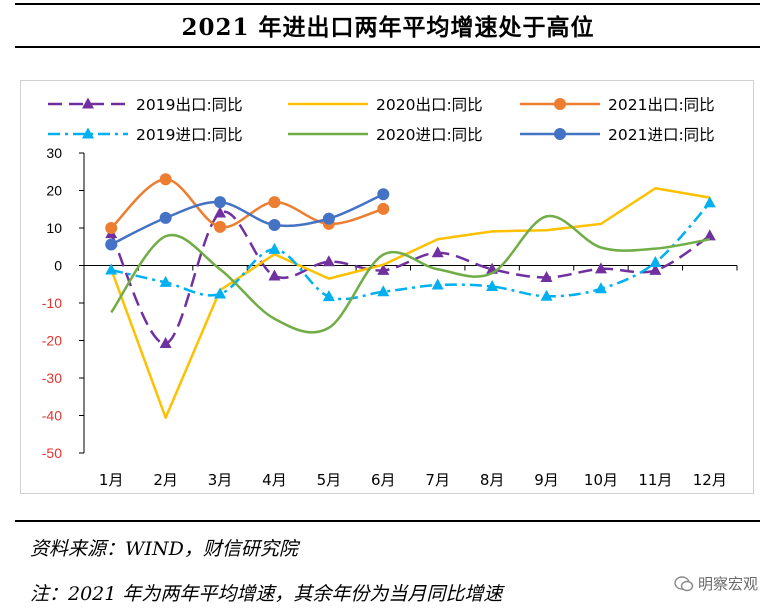 The height and width of the screenshot is (614, 776). I want to click on legend-label-2: 2020出口:同比, so click(429, 105).